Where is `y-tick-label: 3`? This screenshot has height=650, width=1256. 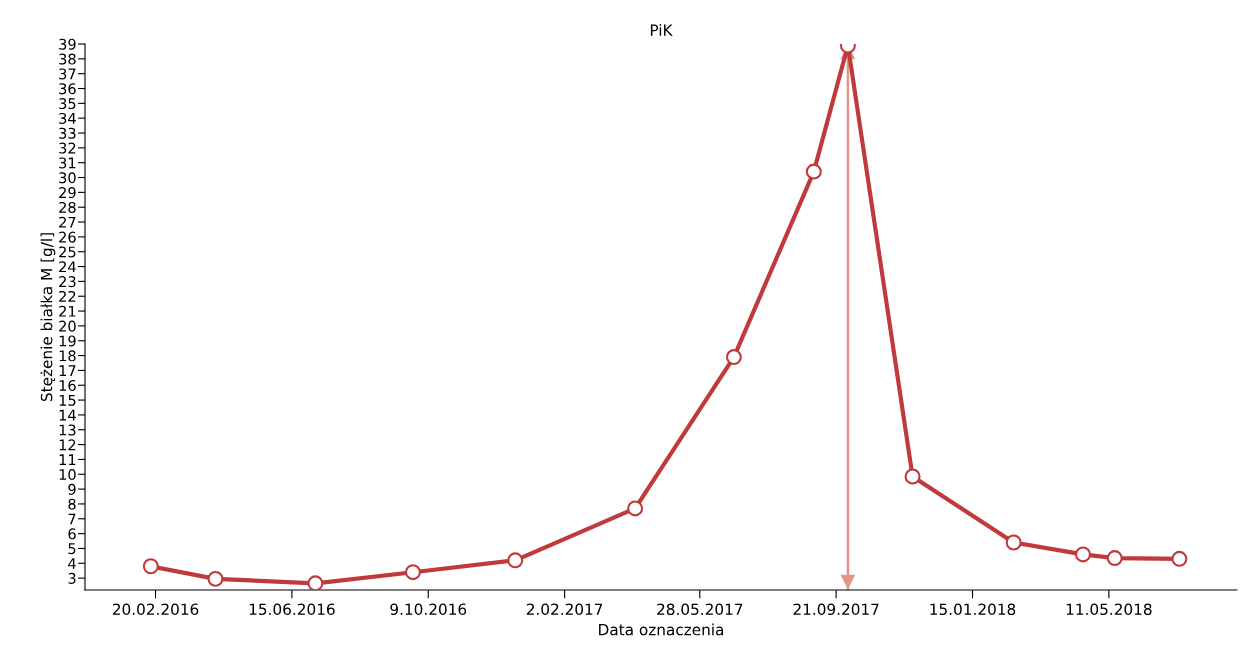
y-tick-label: 3 is located at coordinates (72, 578).